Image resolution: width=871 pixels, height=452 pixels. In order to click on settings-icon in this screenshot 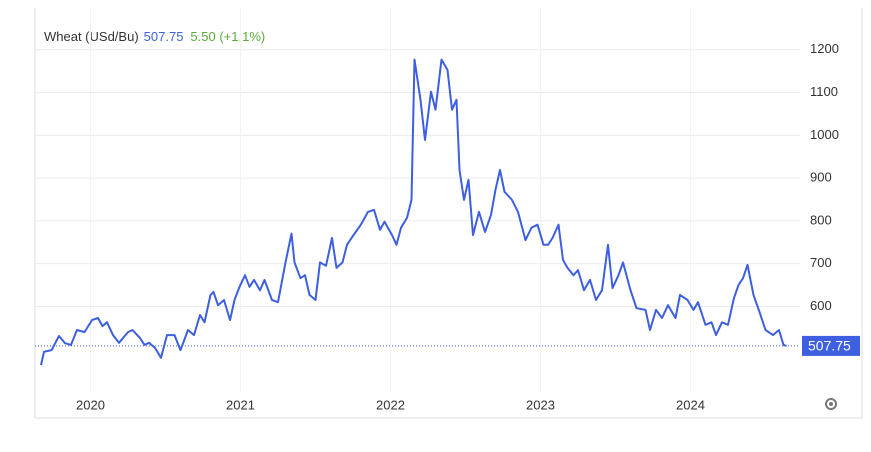, I will do `click(831, 404)`.